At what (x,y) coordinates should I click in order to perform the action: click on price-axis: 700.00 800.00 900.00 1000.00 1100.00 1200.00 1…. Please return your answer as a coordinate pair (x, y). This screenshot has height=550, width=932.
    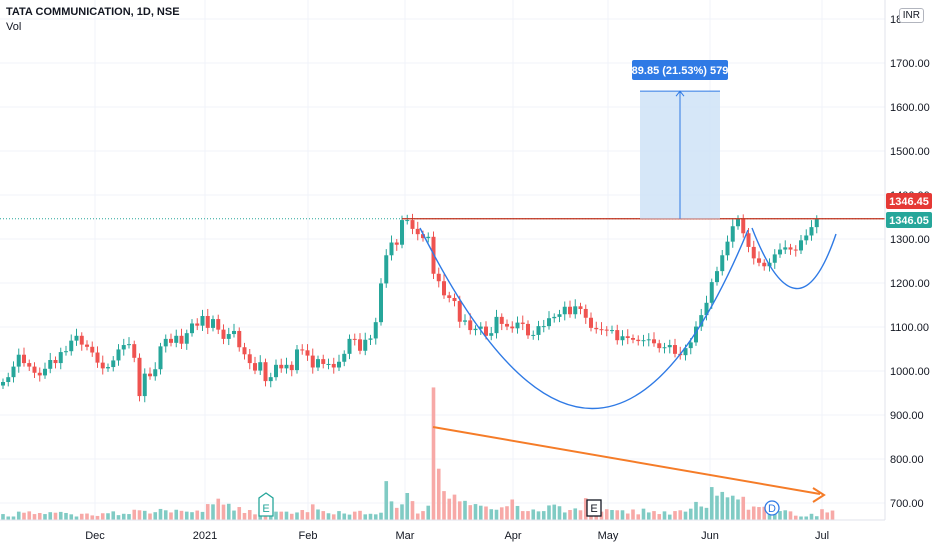
    Looking at the image, I should click on (910, 262).